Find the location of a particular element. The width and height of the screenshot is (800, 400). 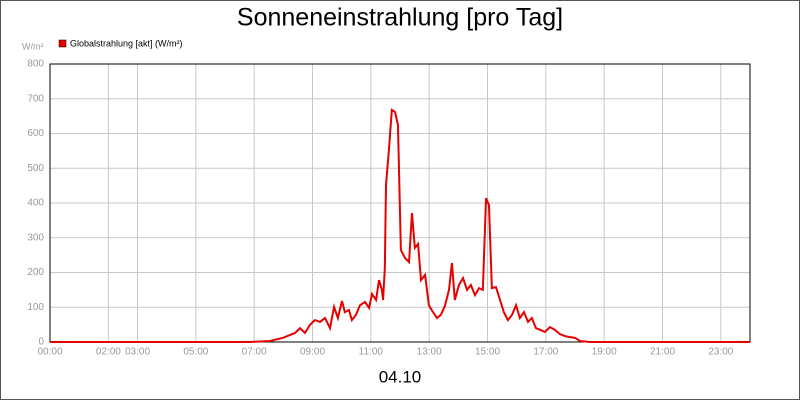

y-tick-label: 500 is located at coordinates (35, 168).